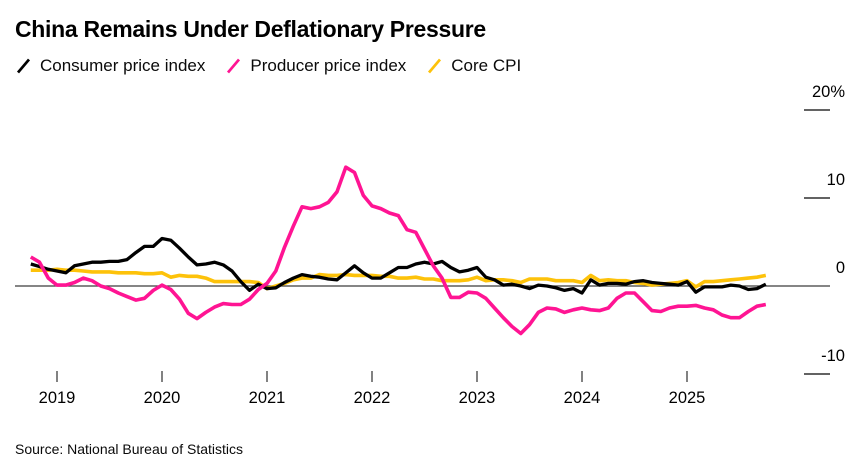 The image size is (867, 473). What do you see at coordinates (582, 398) in the screenshot?
I see `x-axis-tick-label: 2024` at bounding box center [582, 398].